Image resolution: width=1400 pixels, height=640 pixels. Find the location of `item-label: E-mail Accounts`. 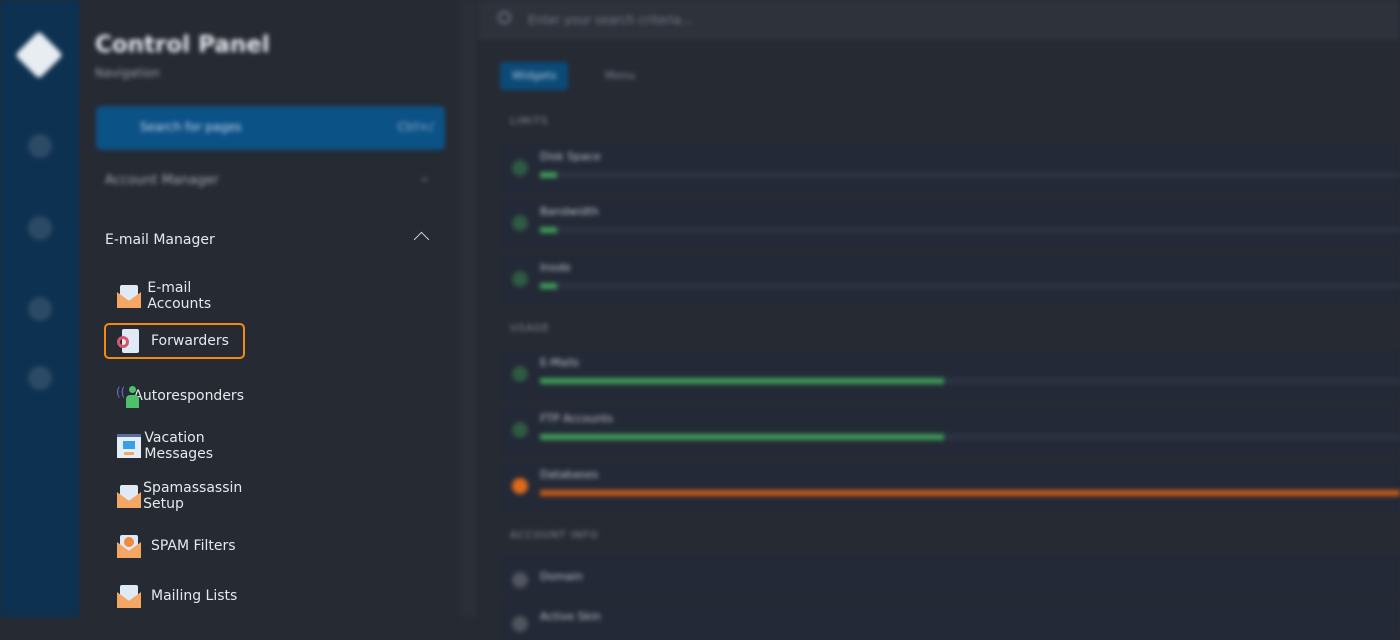

item-label: E-mail Accounts is located at coordinates (179, 296).